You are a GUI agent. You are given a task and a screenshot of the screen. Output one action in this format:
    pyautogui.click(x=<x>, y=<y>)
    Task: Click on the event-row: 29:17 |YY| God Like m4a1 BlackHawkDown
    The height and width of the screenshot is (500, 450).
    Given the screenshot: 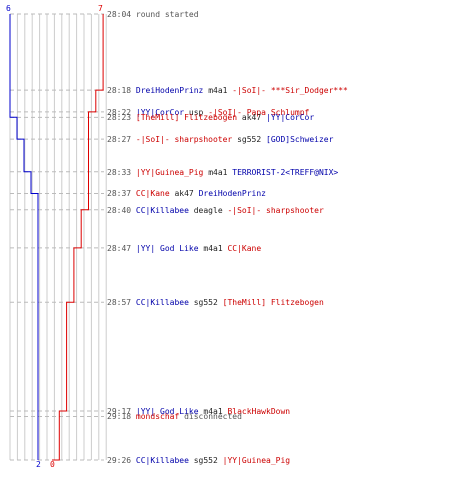 What is the action you would take?
    pyautogui.click(x=198, y=411)
    